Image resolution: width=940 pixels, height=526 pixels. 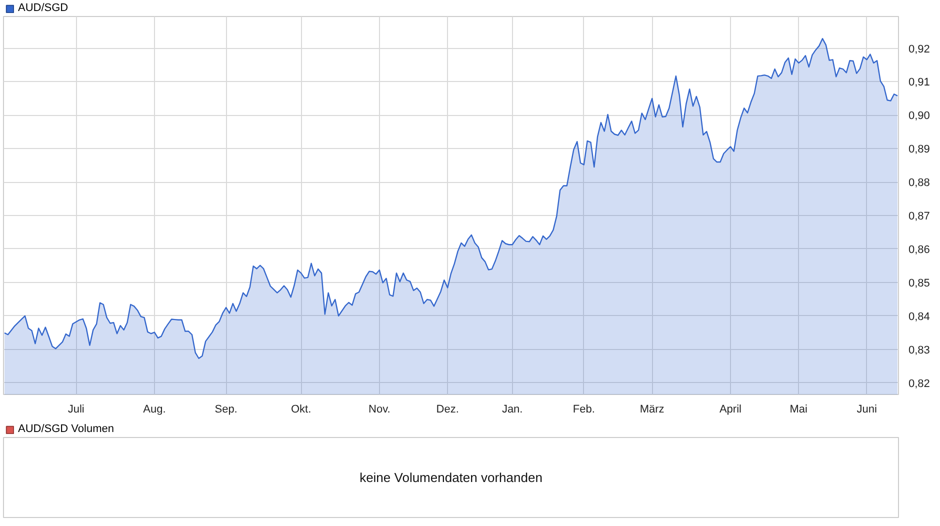 I want to click on y-tick-label: 0,84, so click(x=919, y=316).